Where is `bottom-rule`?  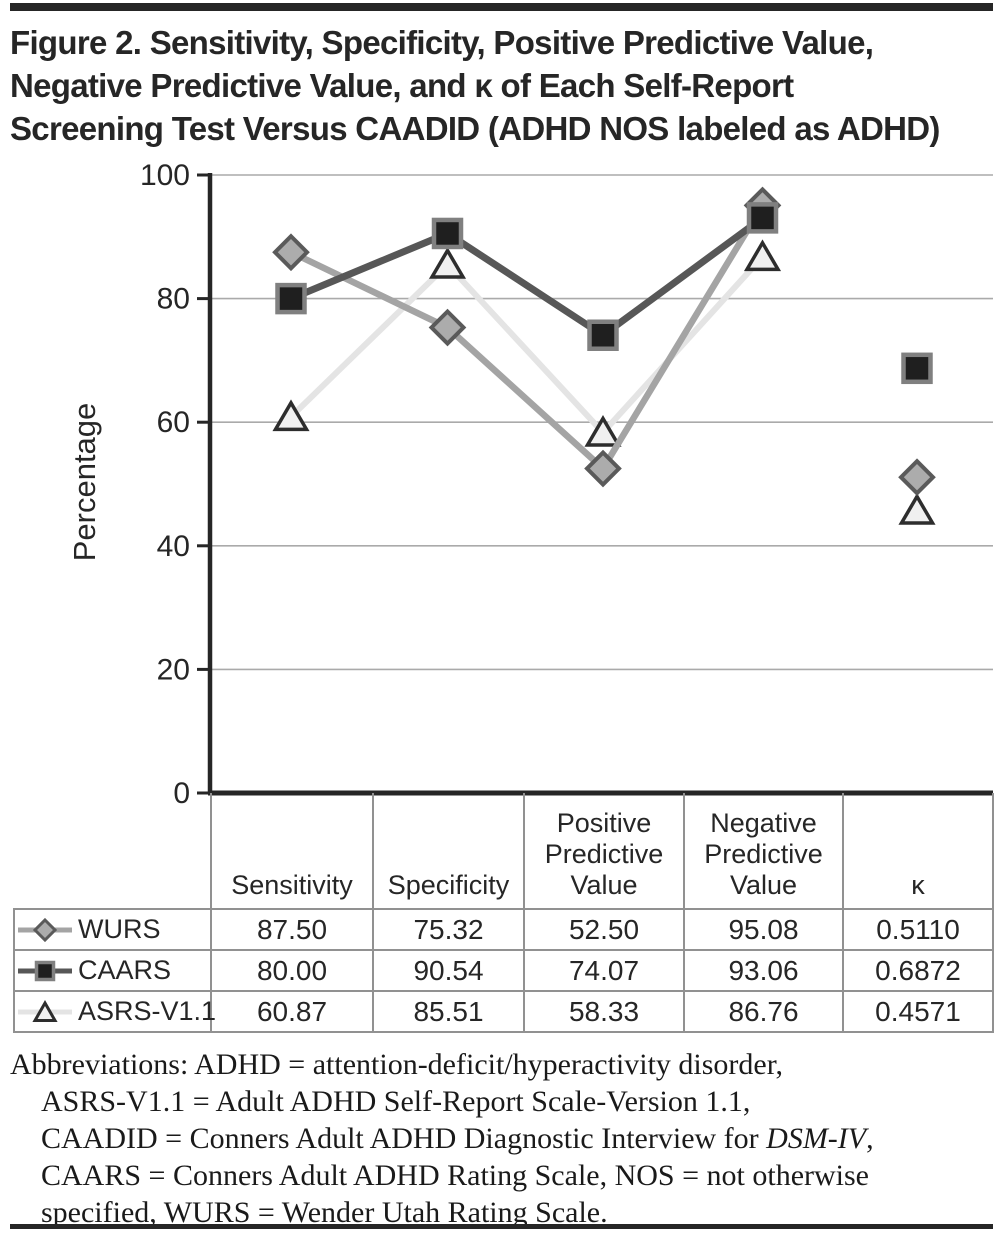 bottom-rule is located at coordinates (501, 1226).